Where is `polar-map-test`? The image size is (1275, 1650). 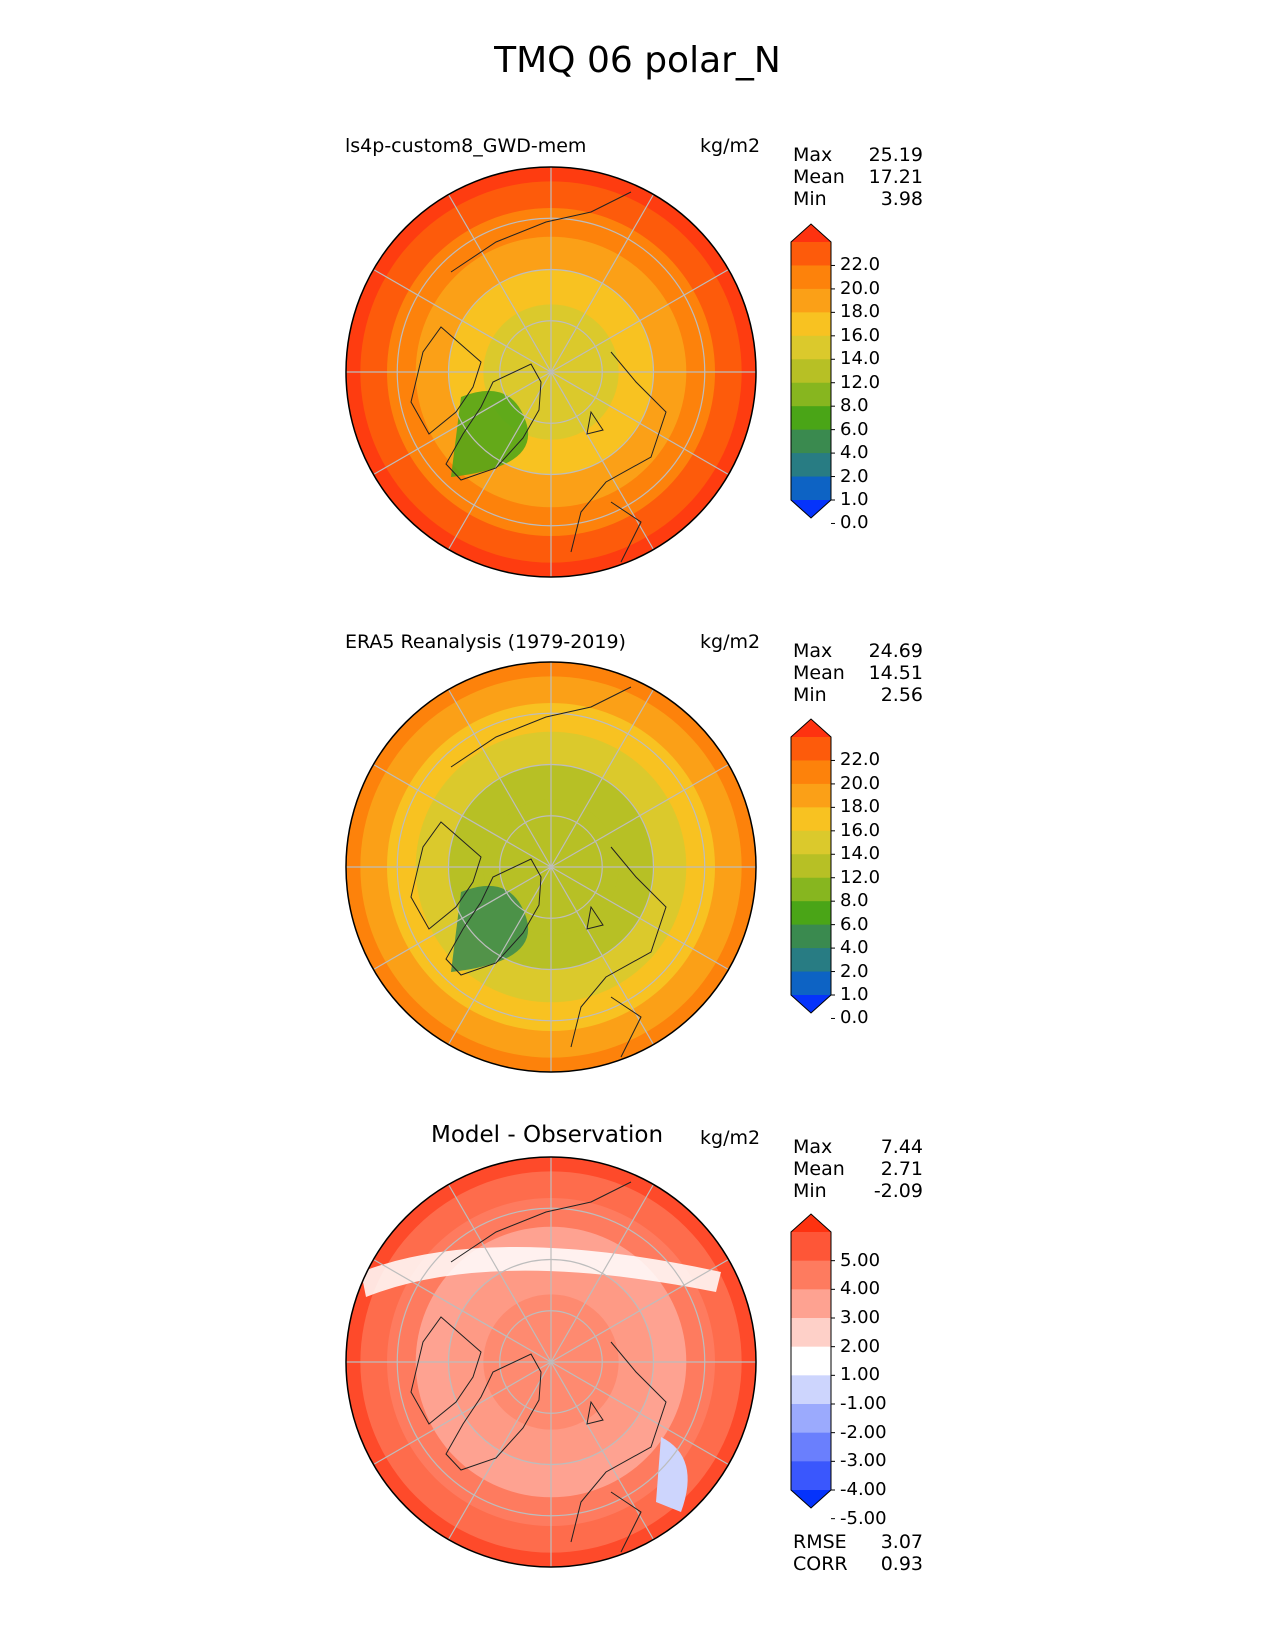
polar-map-test is located at coordinates (551, 372).